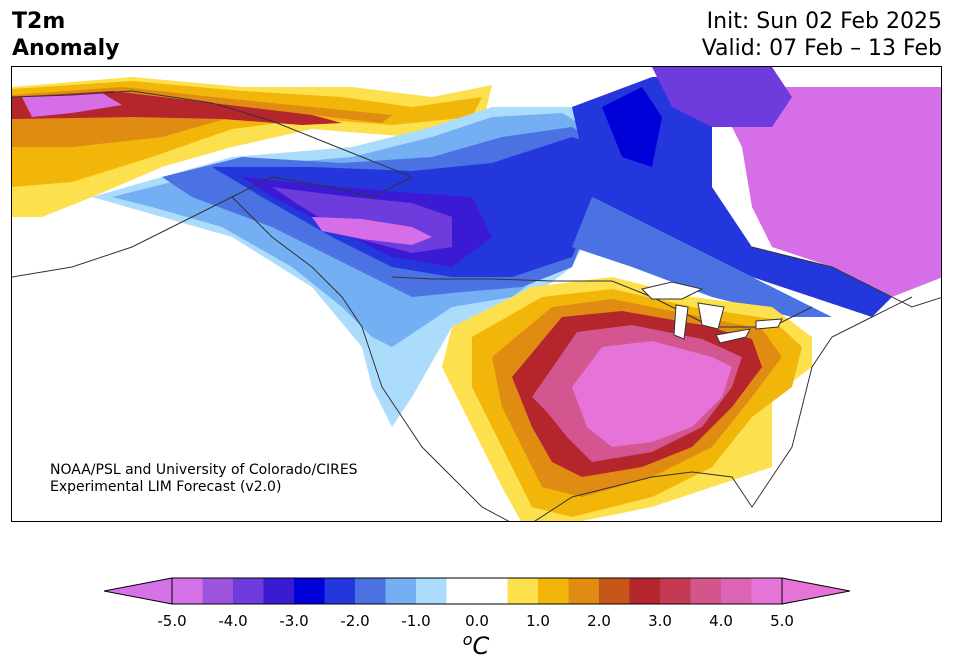  What do you see at coordinates (138, 591) in the screenshot?
I see `colorbar-extend-low` at bounding box center [138, 591].